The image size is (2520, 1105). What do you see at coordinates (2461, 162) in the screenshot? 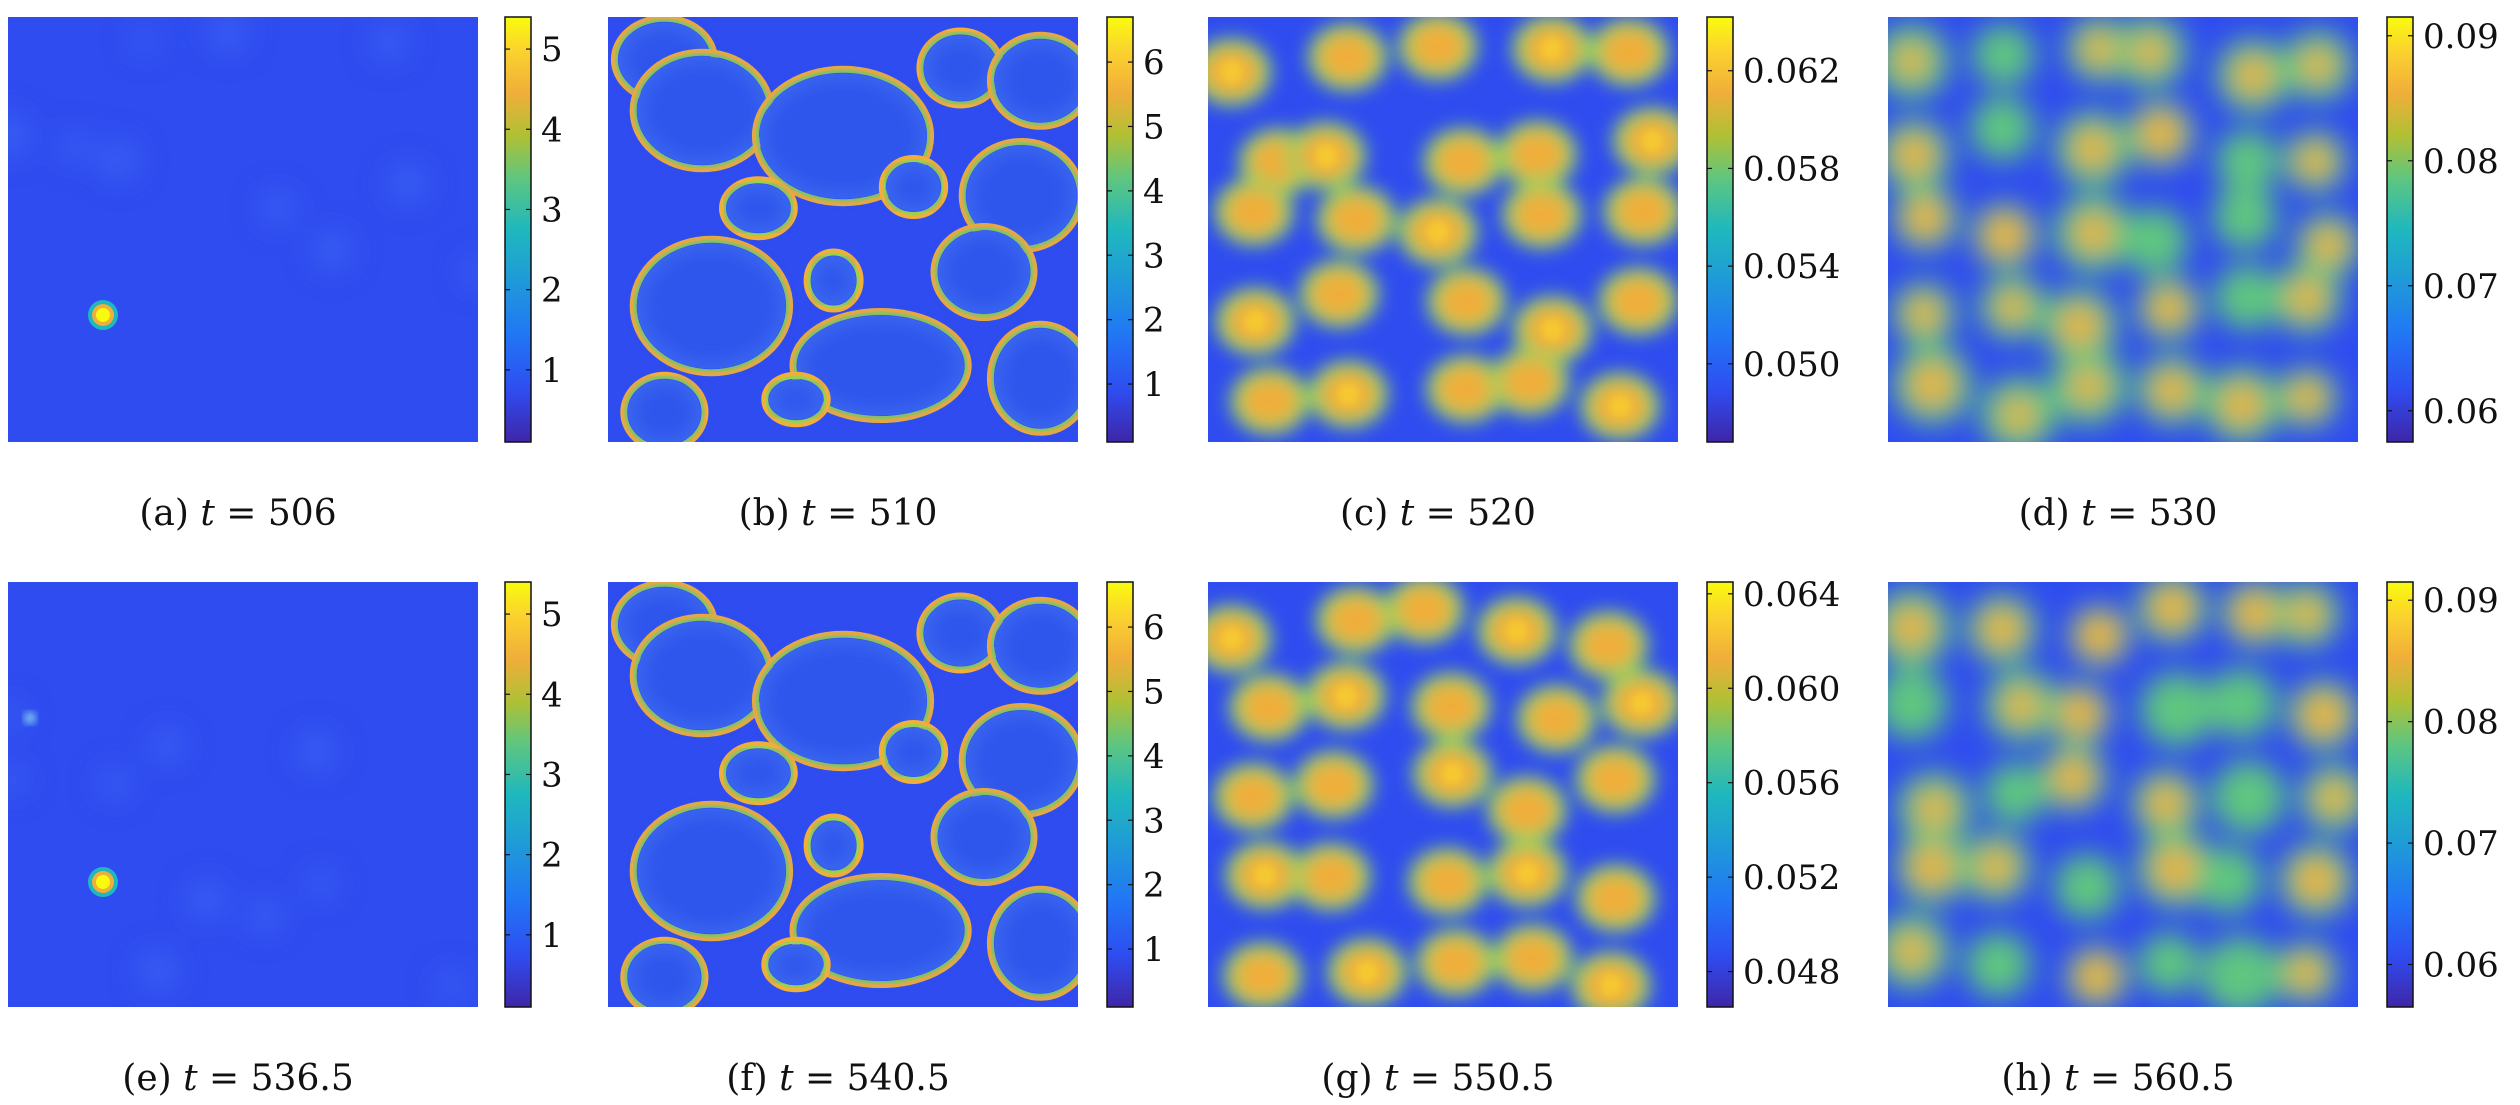
I see `colorbar-tick-label: 0.08` at bounding box center [2461, 162].